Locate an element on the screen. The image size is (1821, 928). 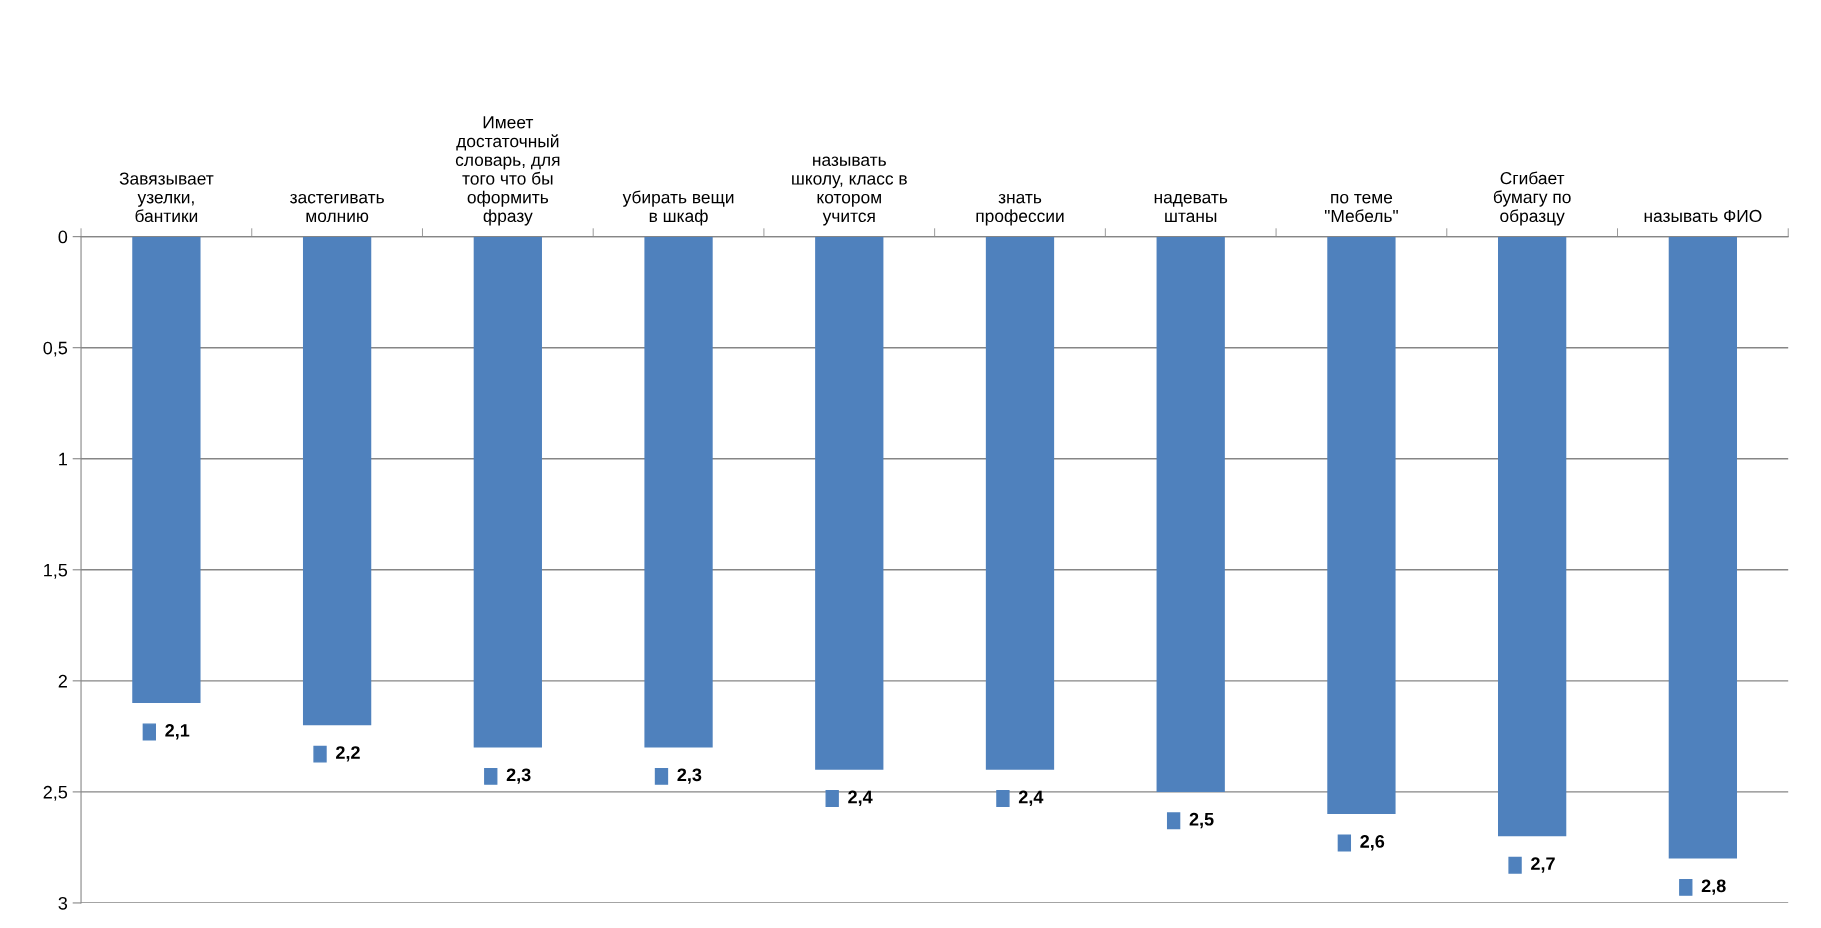
x-tick-label: Сгибает бумагу по образцу is located at coordinates (1532, 198).